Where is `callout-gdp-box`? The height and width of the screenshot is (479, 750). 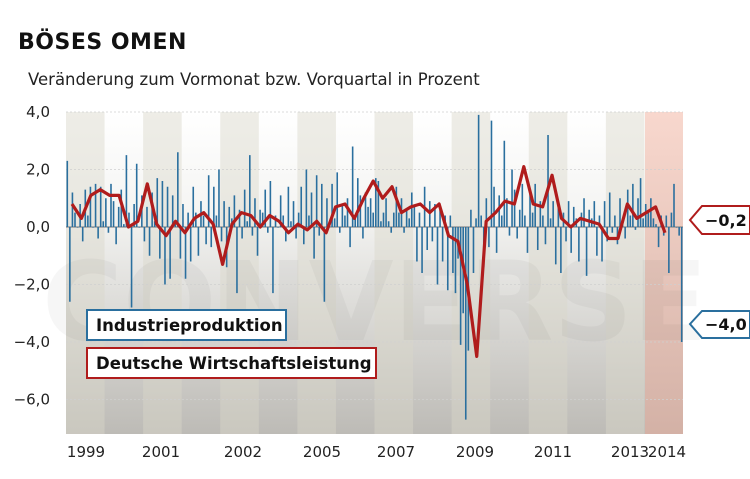
callout-gdp-box is located at coordinates (719, 220).